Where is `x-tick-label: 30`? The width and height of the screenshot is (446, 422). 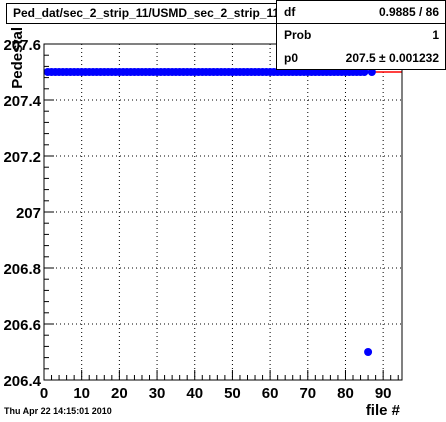 x-tick-label: 30 is located at coordinates (157, 393).